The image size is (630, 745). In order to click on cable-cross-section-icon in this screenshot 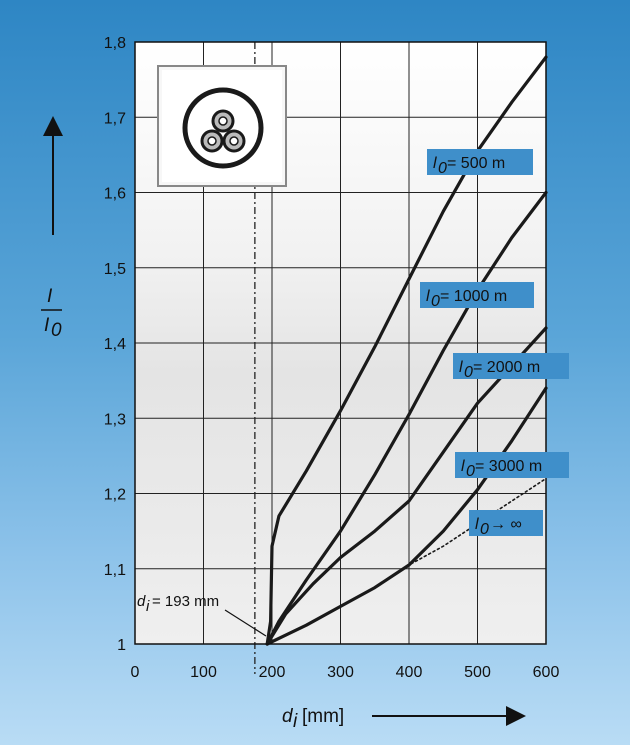, I will do `click(222, 126)`.